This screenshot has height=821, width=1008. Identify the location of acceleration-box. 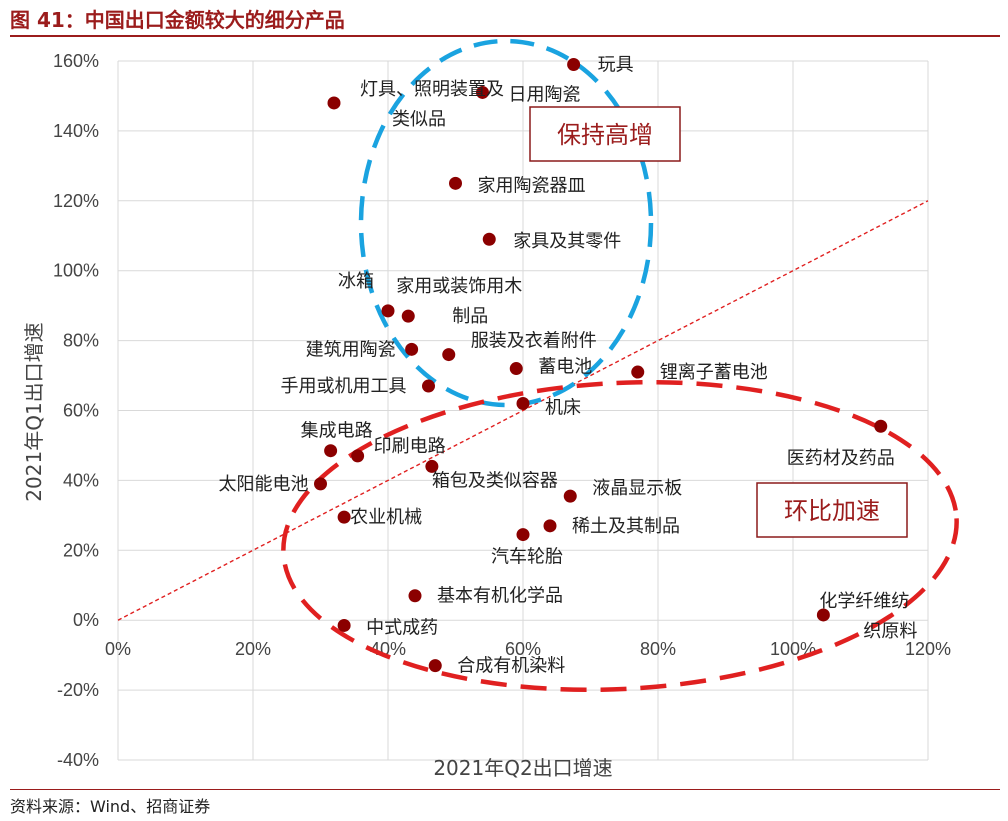
(832, 510).